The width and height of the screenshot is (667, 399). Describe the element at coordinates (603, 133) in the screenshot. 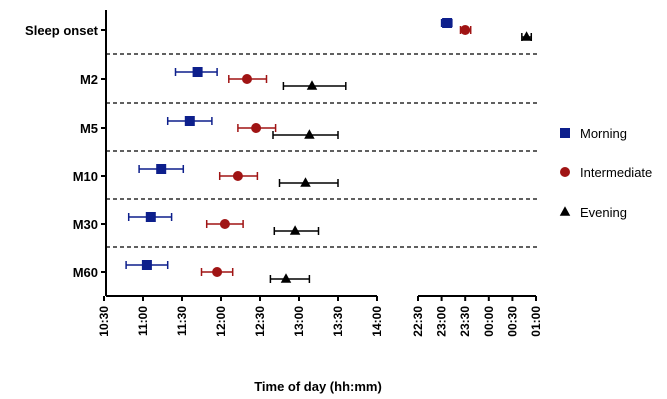

I see `legend-label: Morning` at that location.